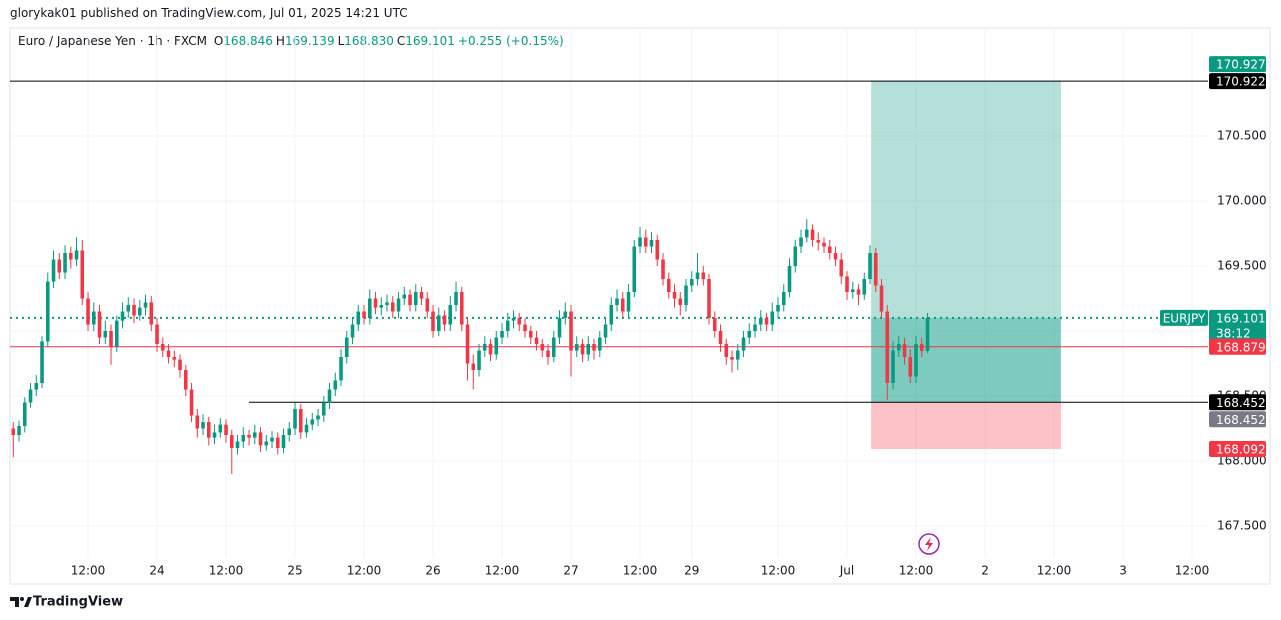  Describe the element at coordinates (369, 41) in the screenshot. I see `ohlc-value: 168.830` at that location.